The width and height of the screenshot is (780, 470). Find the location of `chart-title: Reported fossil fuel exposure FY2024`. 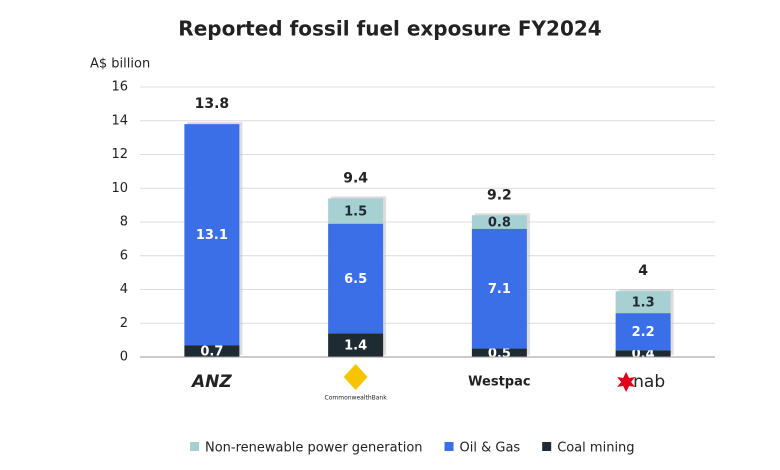

chart-title: Reported fossil fuel exposure FY2024 is located at coordinates (389, 29).